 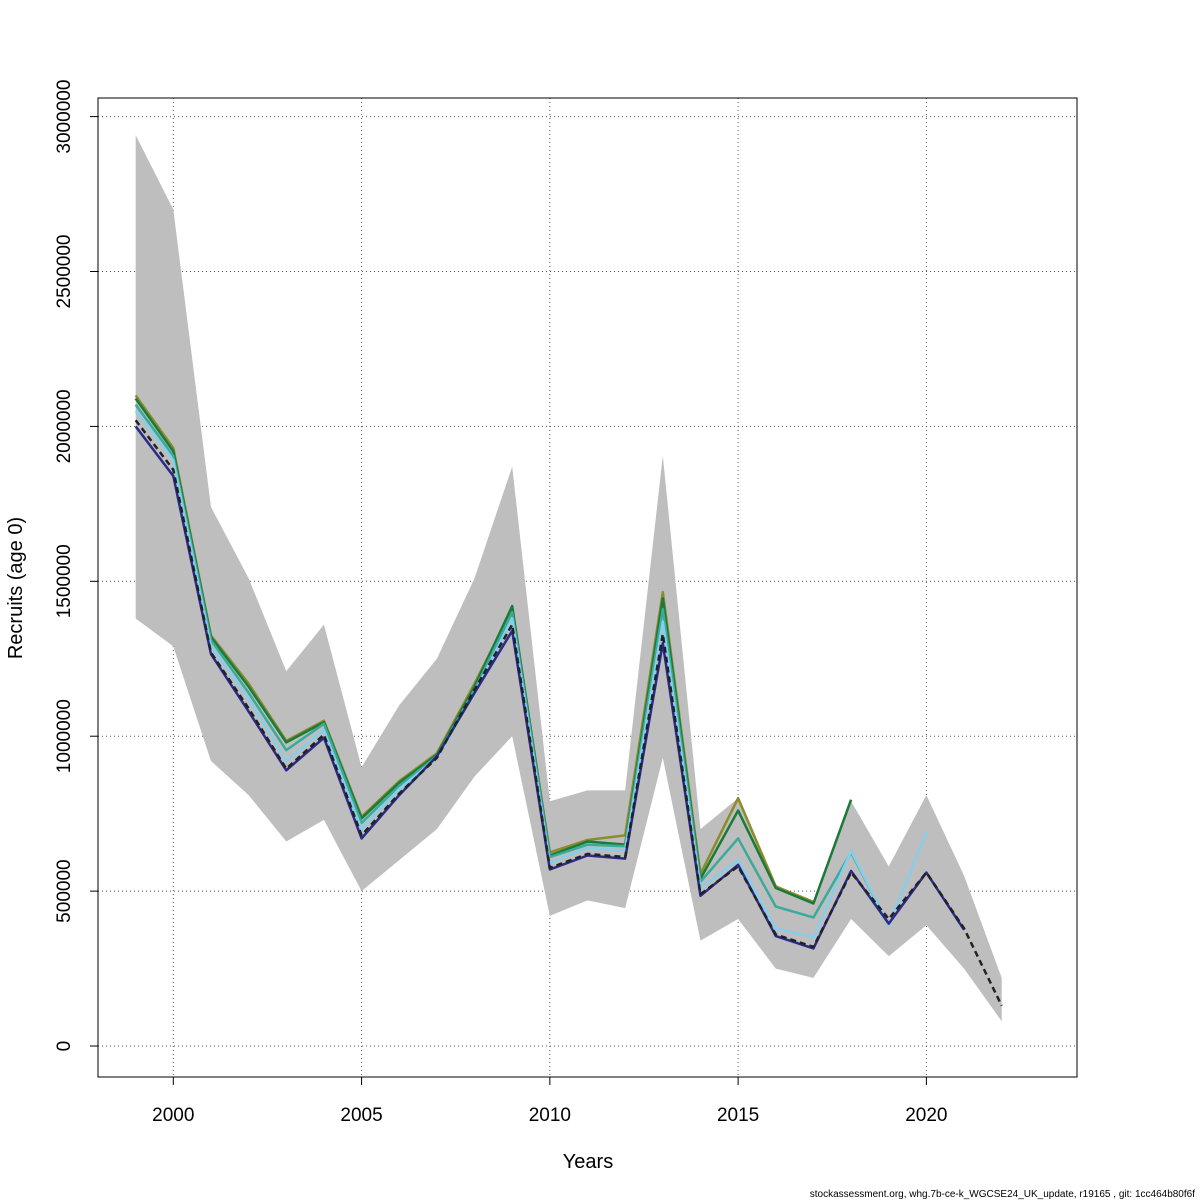 I want to click on x-tick-label: 2000, so click(x=173, y=1115).